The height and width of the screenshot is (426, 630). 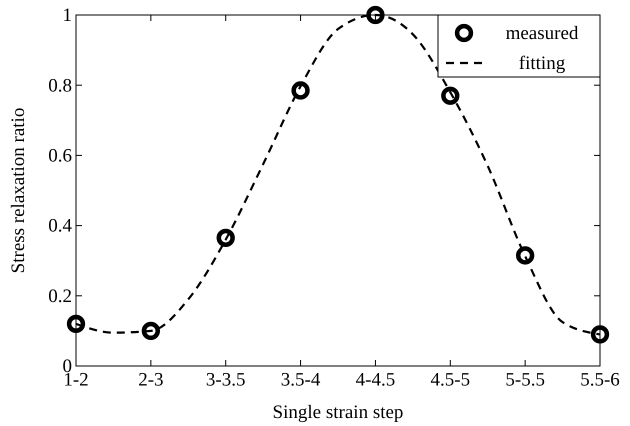 I want to click on x-tick-label: 2-3, so click(x=151, y=379).